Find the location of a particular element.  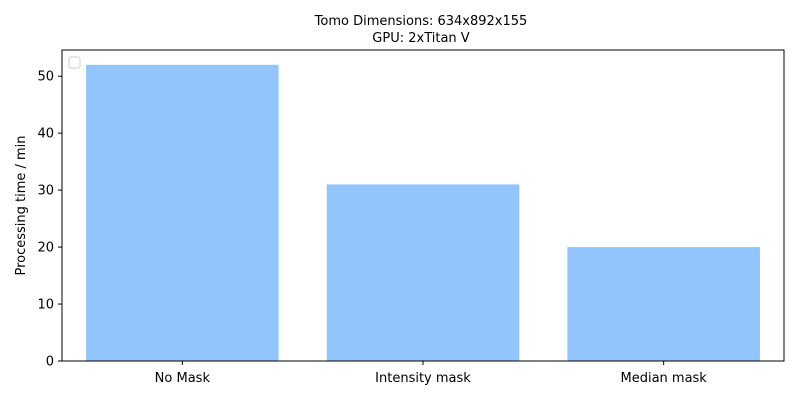

x-tick-label: Intensity mask is located at coordinates (423, 378).